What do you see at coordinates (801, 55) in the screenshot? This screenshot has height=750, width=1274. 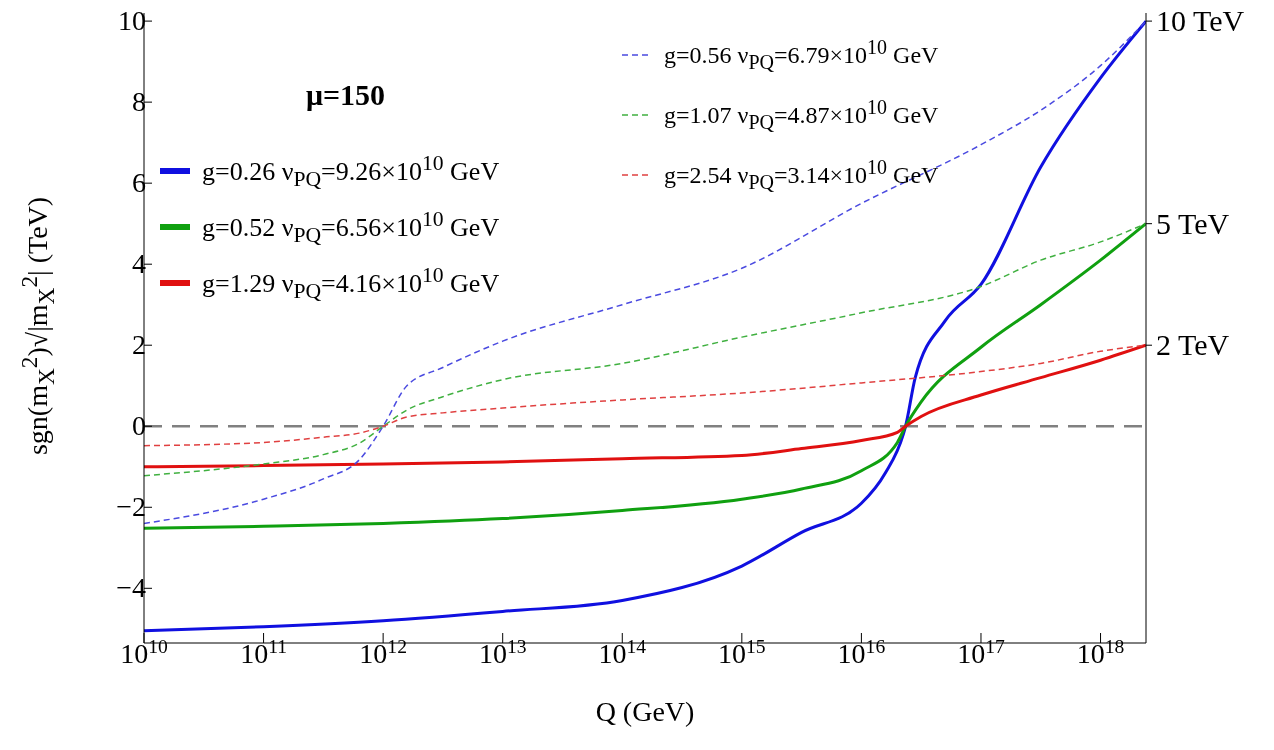 I see `legend-label: g=0.56 ν$_{PQ}$=6.79×10$^{10}$ GeV` at bounding box center [801, 55].